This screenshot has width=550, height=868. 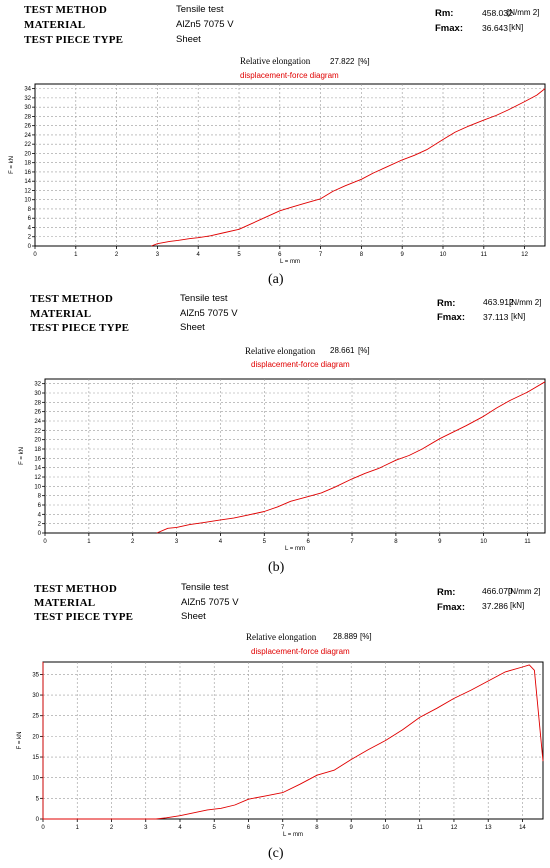 I want to click on x-tick-label: 5, so click(x=239, y=255).